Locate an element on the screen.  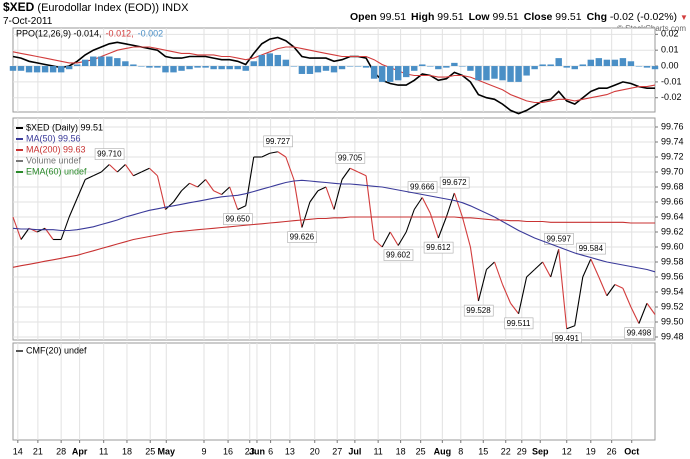
x-tick-label: 21 is located at coordinates (38, 451).